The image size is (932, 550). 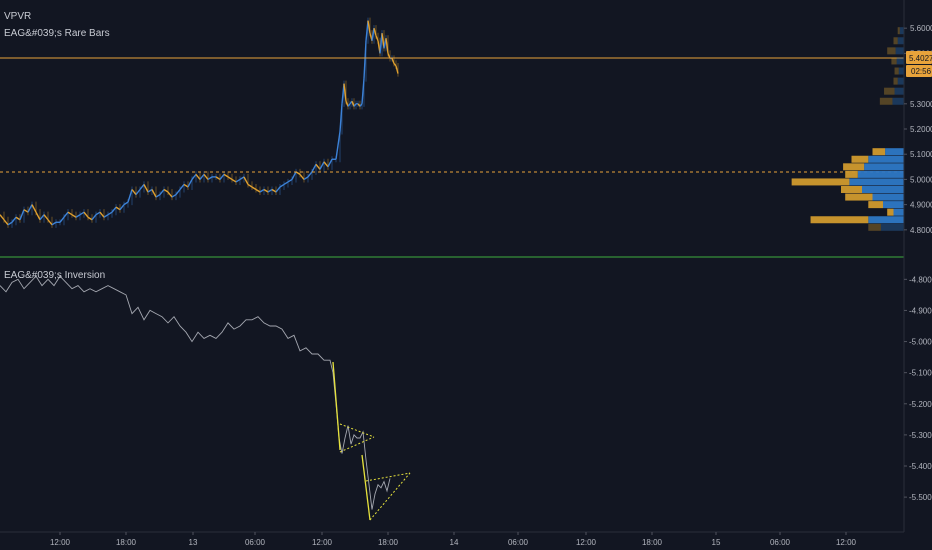 I want to click on volume-profile, so click(x=847, y=129).